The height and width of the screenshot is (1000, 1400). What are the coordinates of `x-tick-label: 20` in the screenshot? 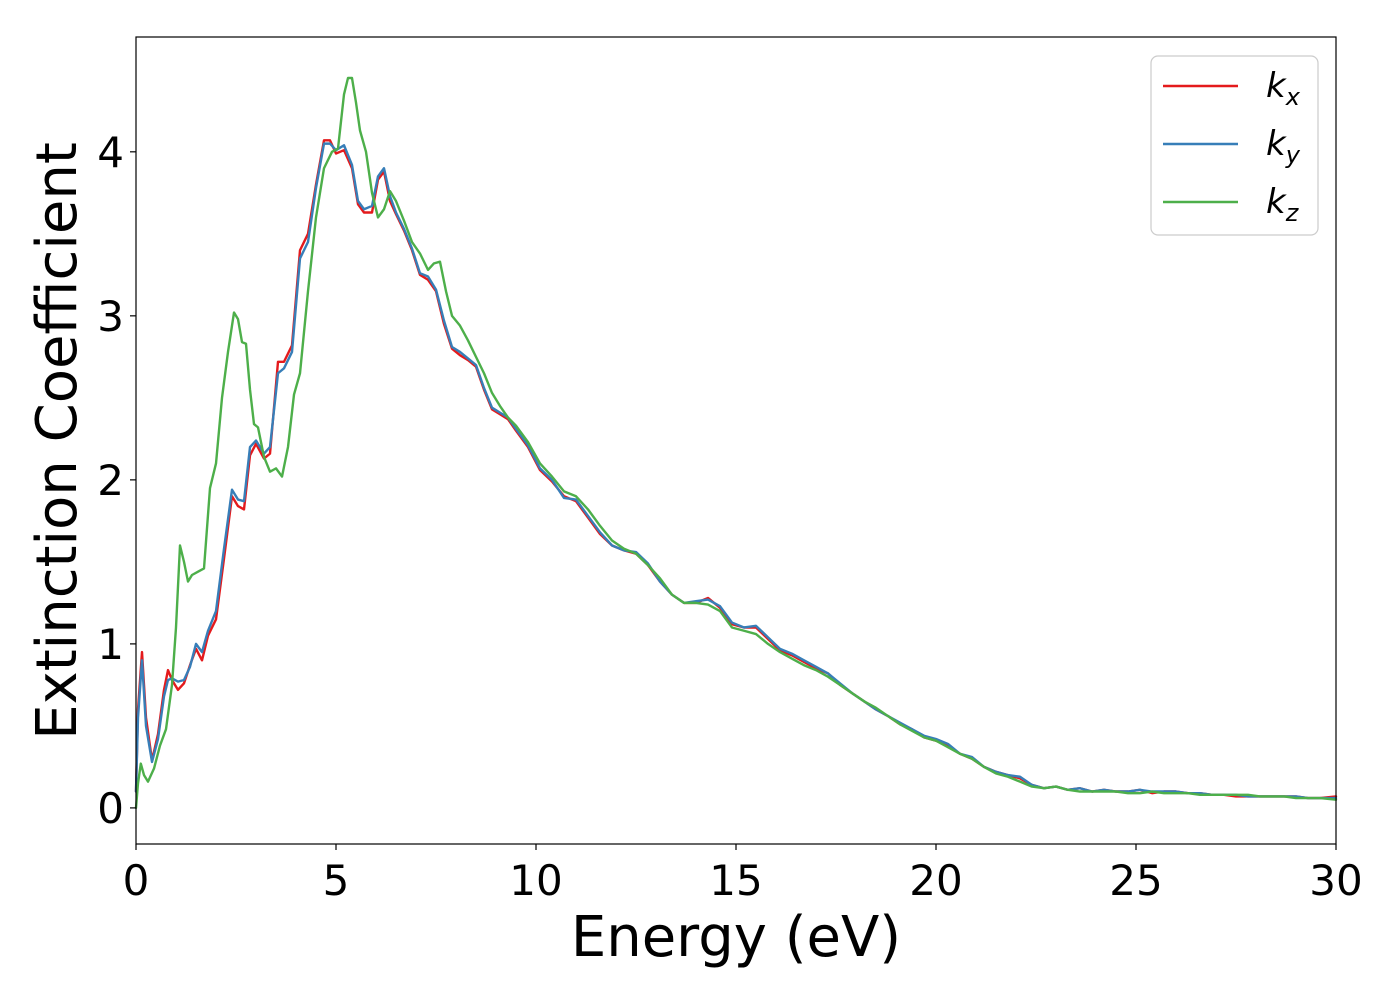 It's located at (935, 880).